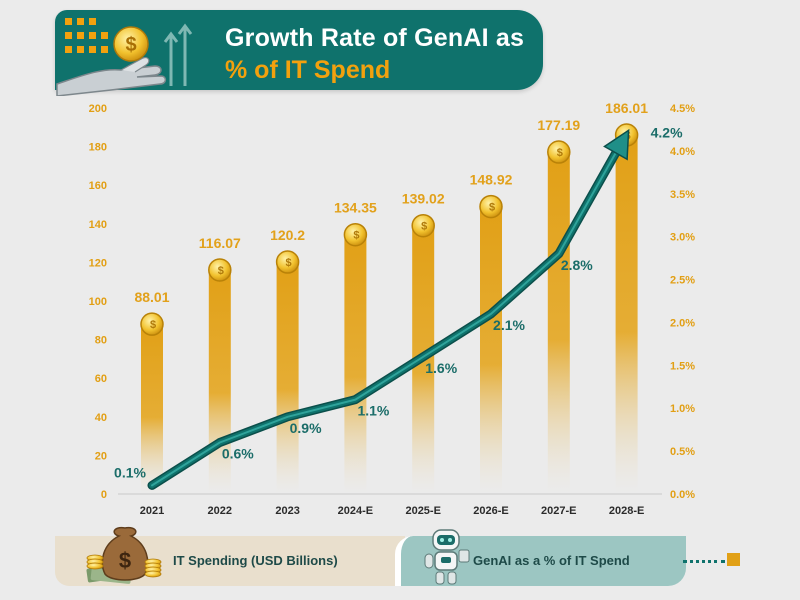 This screenshot has width=800, height=600. What do you see at coordinates (682, 409) in the screenshot?
I see `y-right-tick-label: 1.0%` at bounding box center [682, 409].